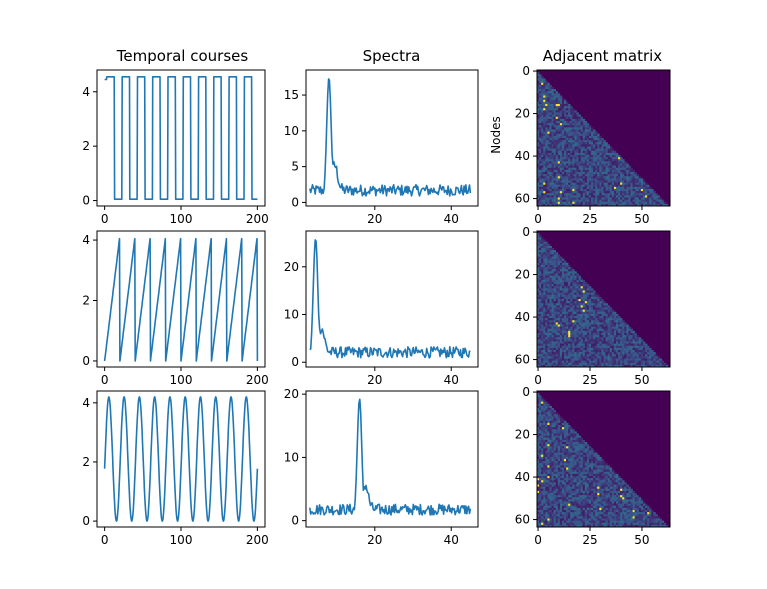  What do you see at coordinates (181, 299) in the screenshot?
I see `temporal-1-series-line` at bounding box center [181, 299].